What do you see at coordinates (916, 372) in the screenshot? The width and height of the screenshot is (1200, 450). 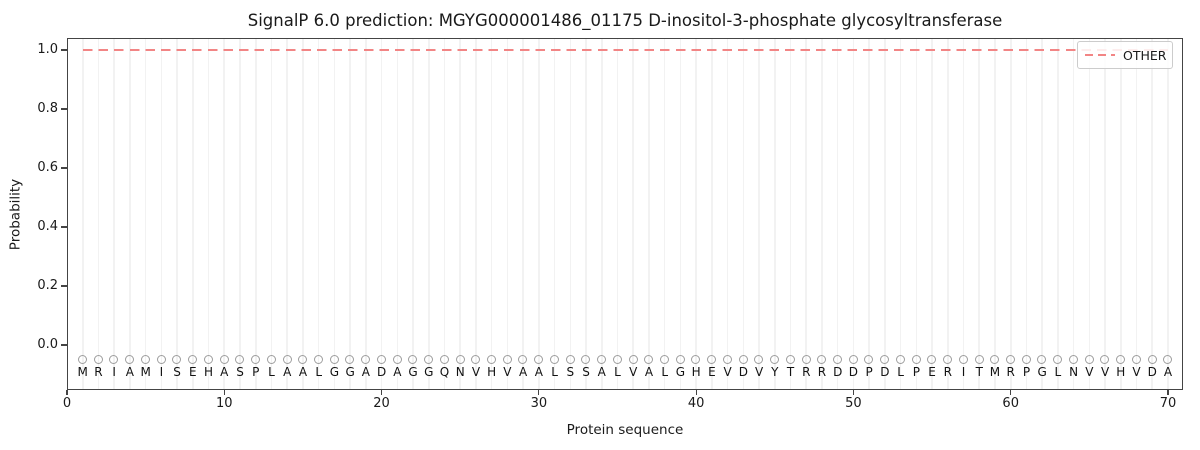 I see `residue-letter: P` at bounding box center [916, 372].